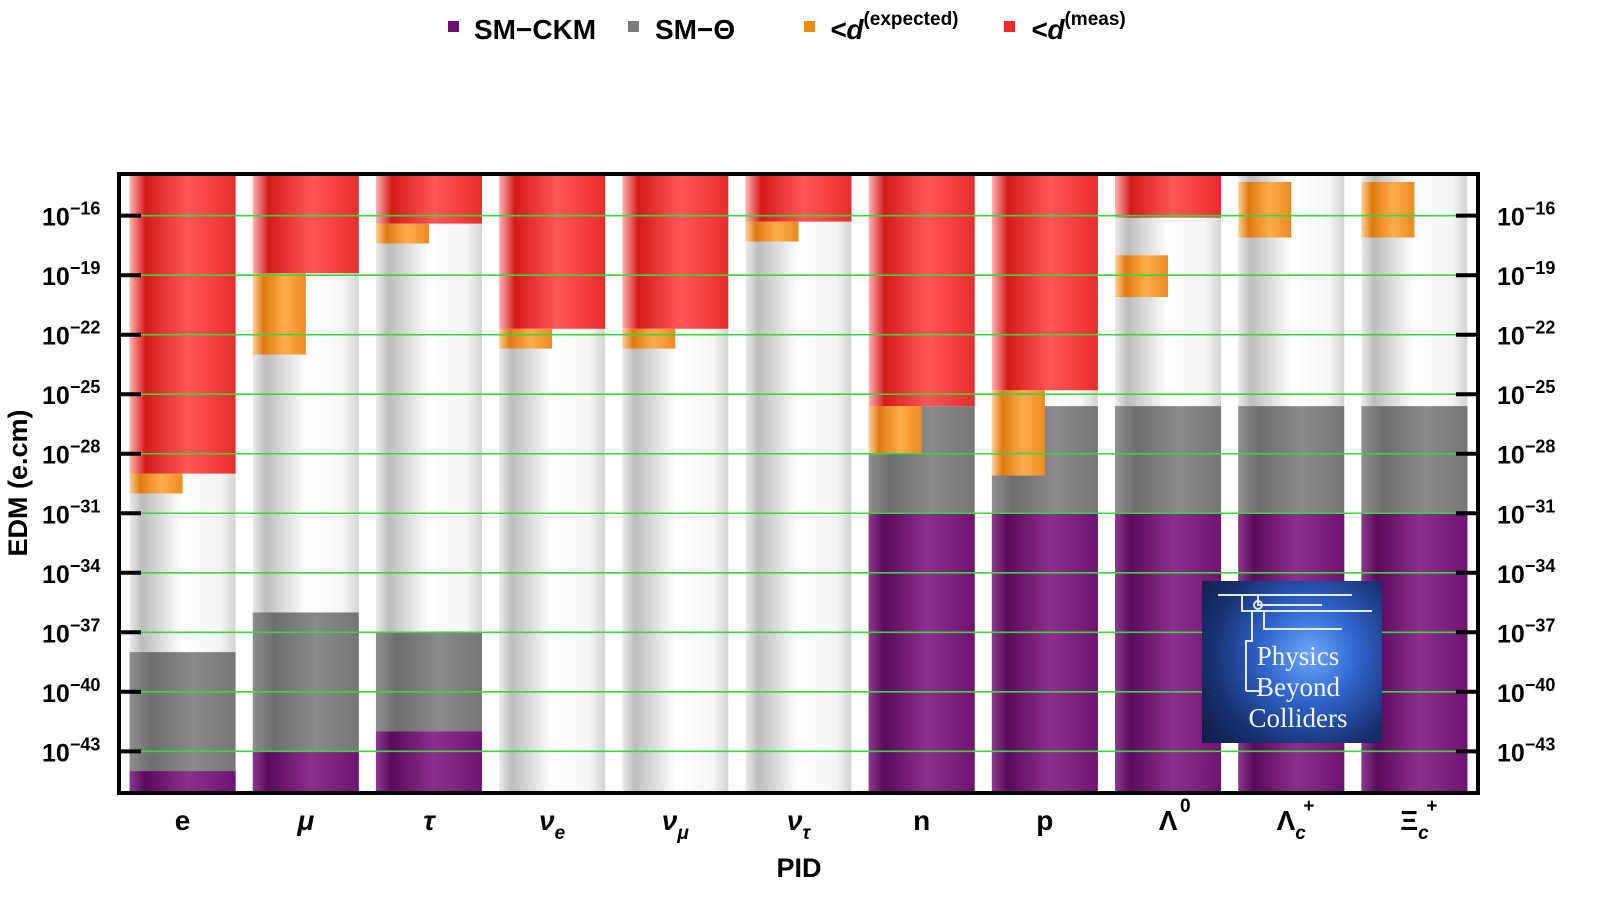 The image size is (1600, 915). Describe the element at coordinates (183, 820) in the screenshot. I see `x-tick-label-e: e` at that location.